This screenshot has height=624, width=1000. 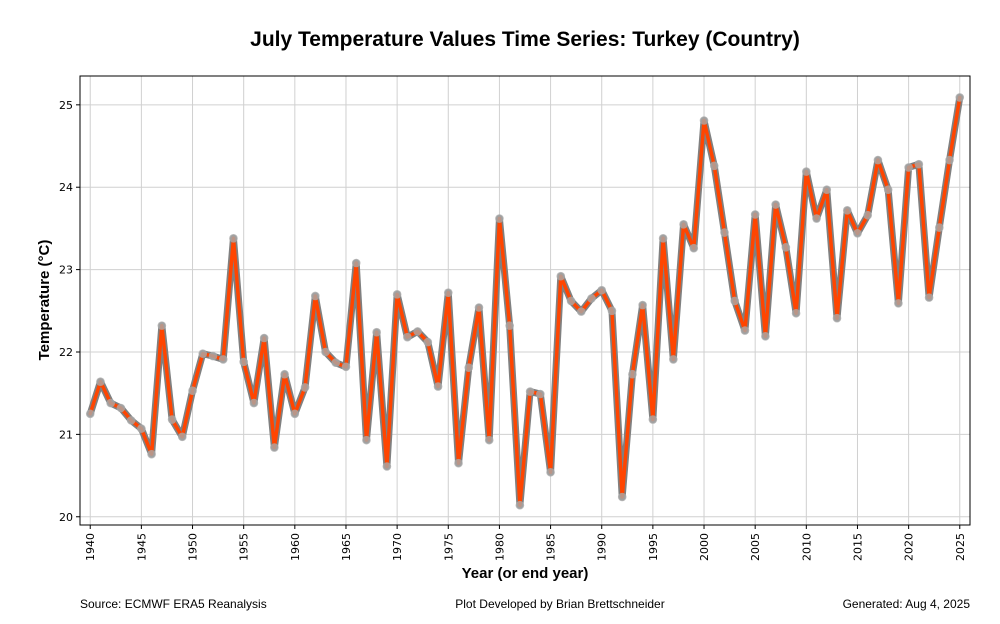 What do you see at coordinates (960, 547) in the screenshot?
I see `x-tick-label: 2025` at bounding box center [960, 547].